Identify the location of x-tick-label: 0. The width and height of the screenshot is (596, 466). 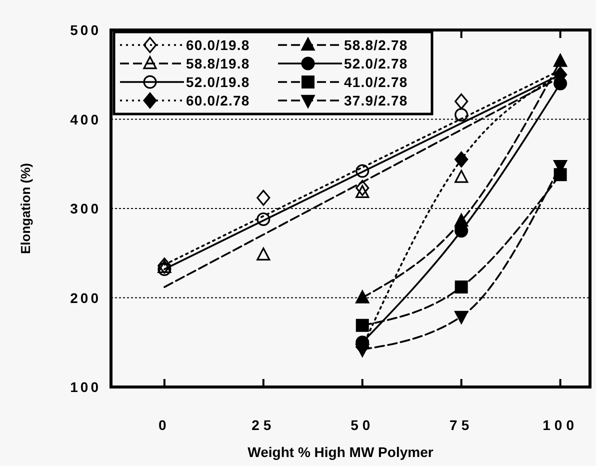
(164, 425).